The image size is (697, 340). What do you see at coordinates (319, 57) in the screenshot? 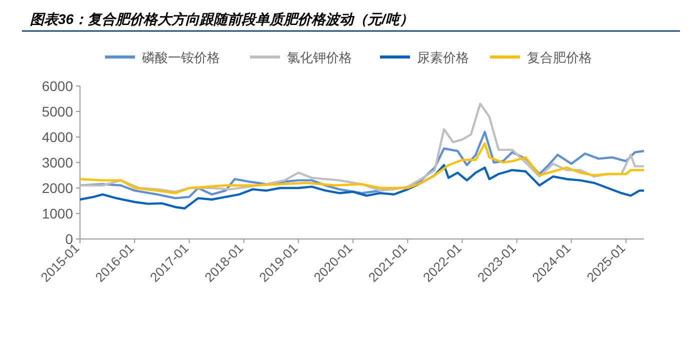
I see `legend-label: 氯化钾价格` at bounding box center [319, 57].